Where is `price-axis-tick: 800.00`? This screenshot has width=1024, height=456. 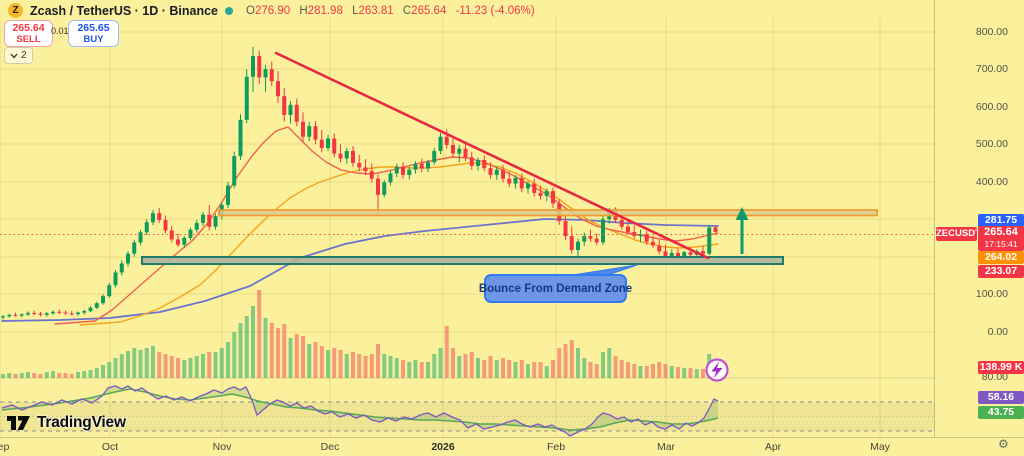 price-axis-tick: 800.00 is located at coordinates (991, 31).